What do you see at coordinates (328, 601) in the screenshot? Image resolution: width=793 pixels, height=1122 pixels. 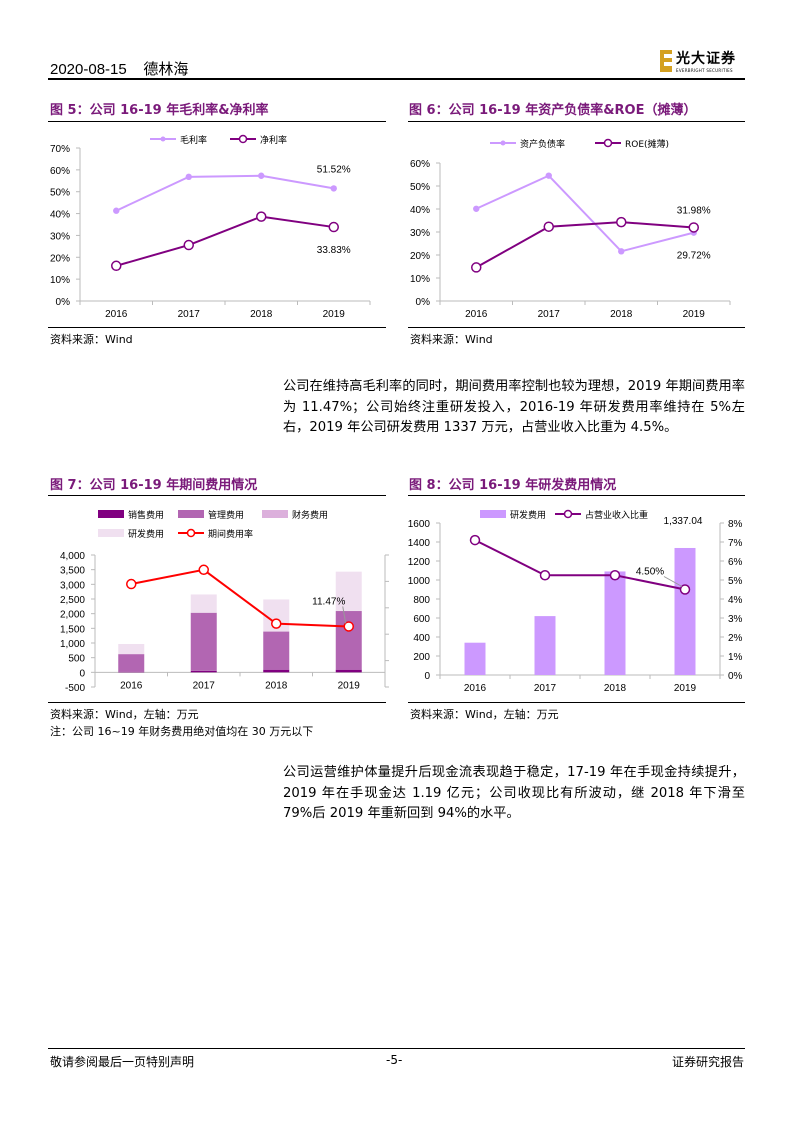 I see `data-label: 11.47%` at bounding box center [328, 601].